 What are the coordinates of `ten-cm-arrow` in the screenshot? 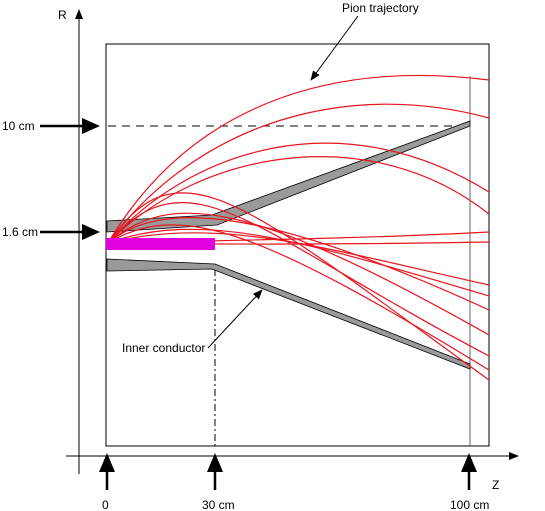 It's located at (70, 126).